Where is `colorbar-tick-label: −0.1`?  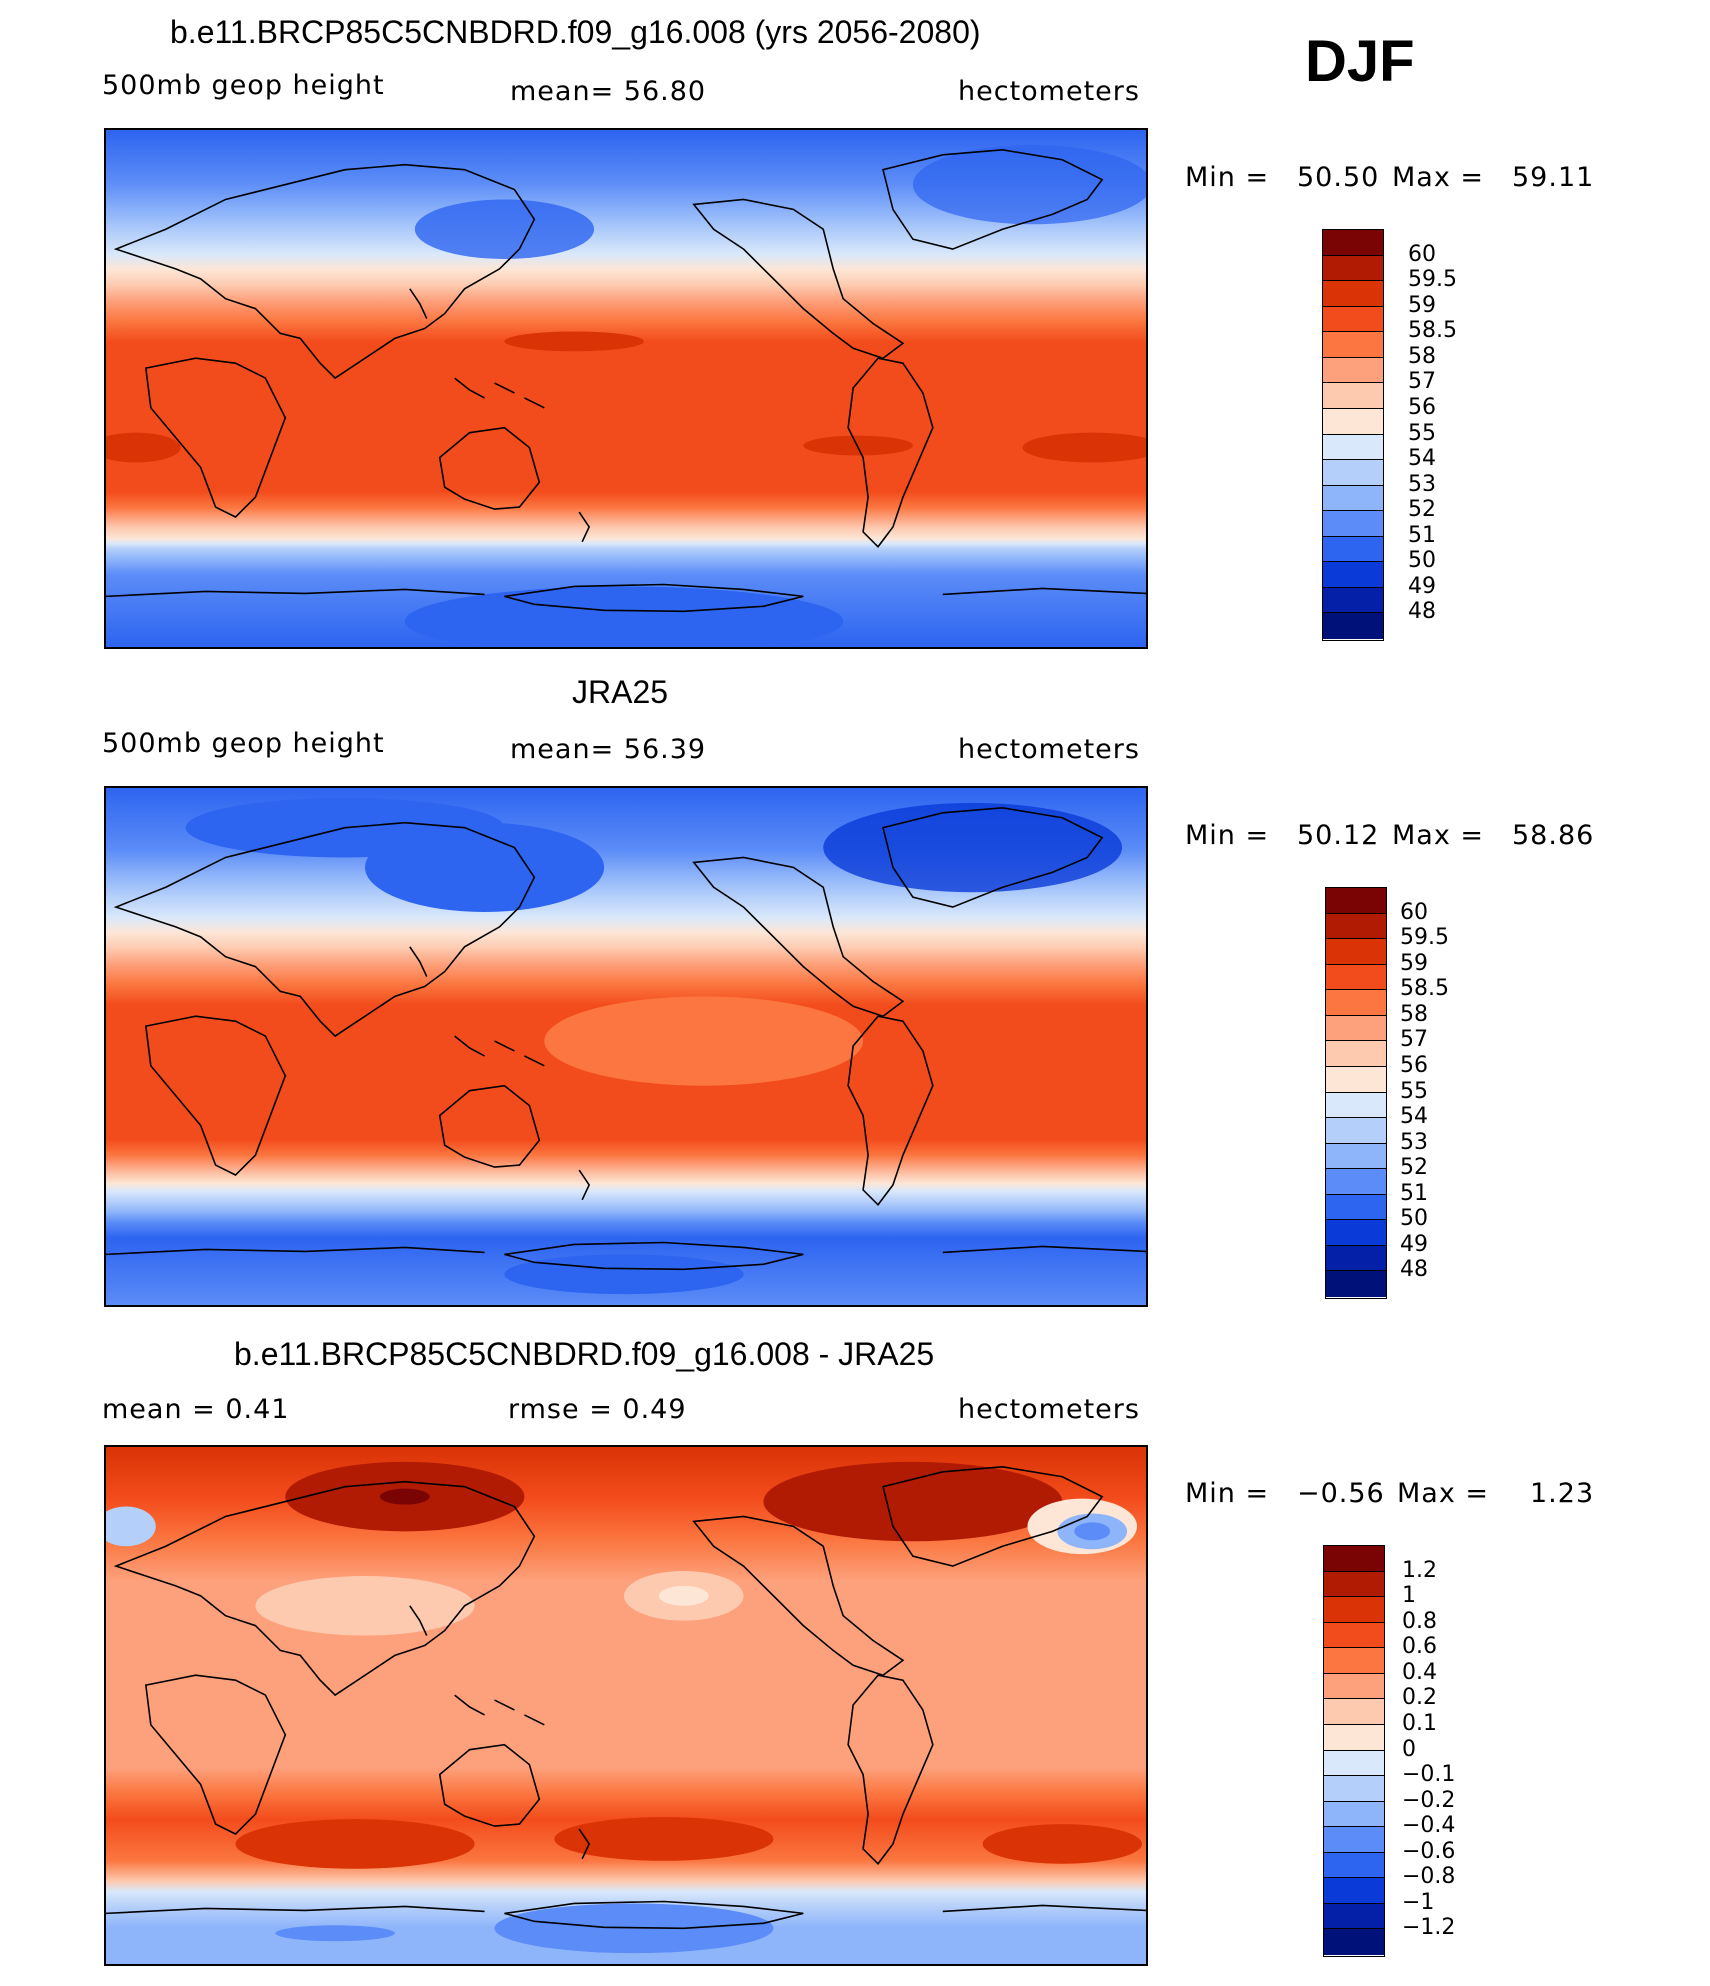
colorbar-tick-label: −0.1 is located at coordinates (1429, 1775).